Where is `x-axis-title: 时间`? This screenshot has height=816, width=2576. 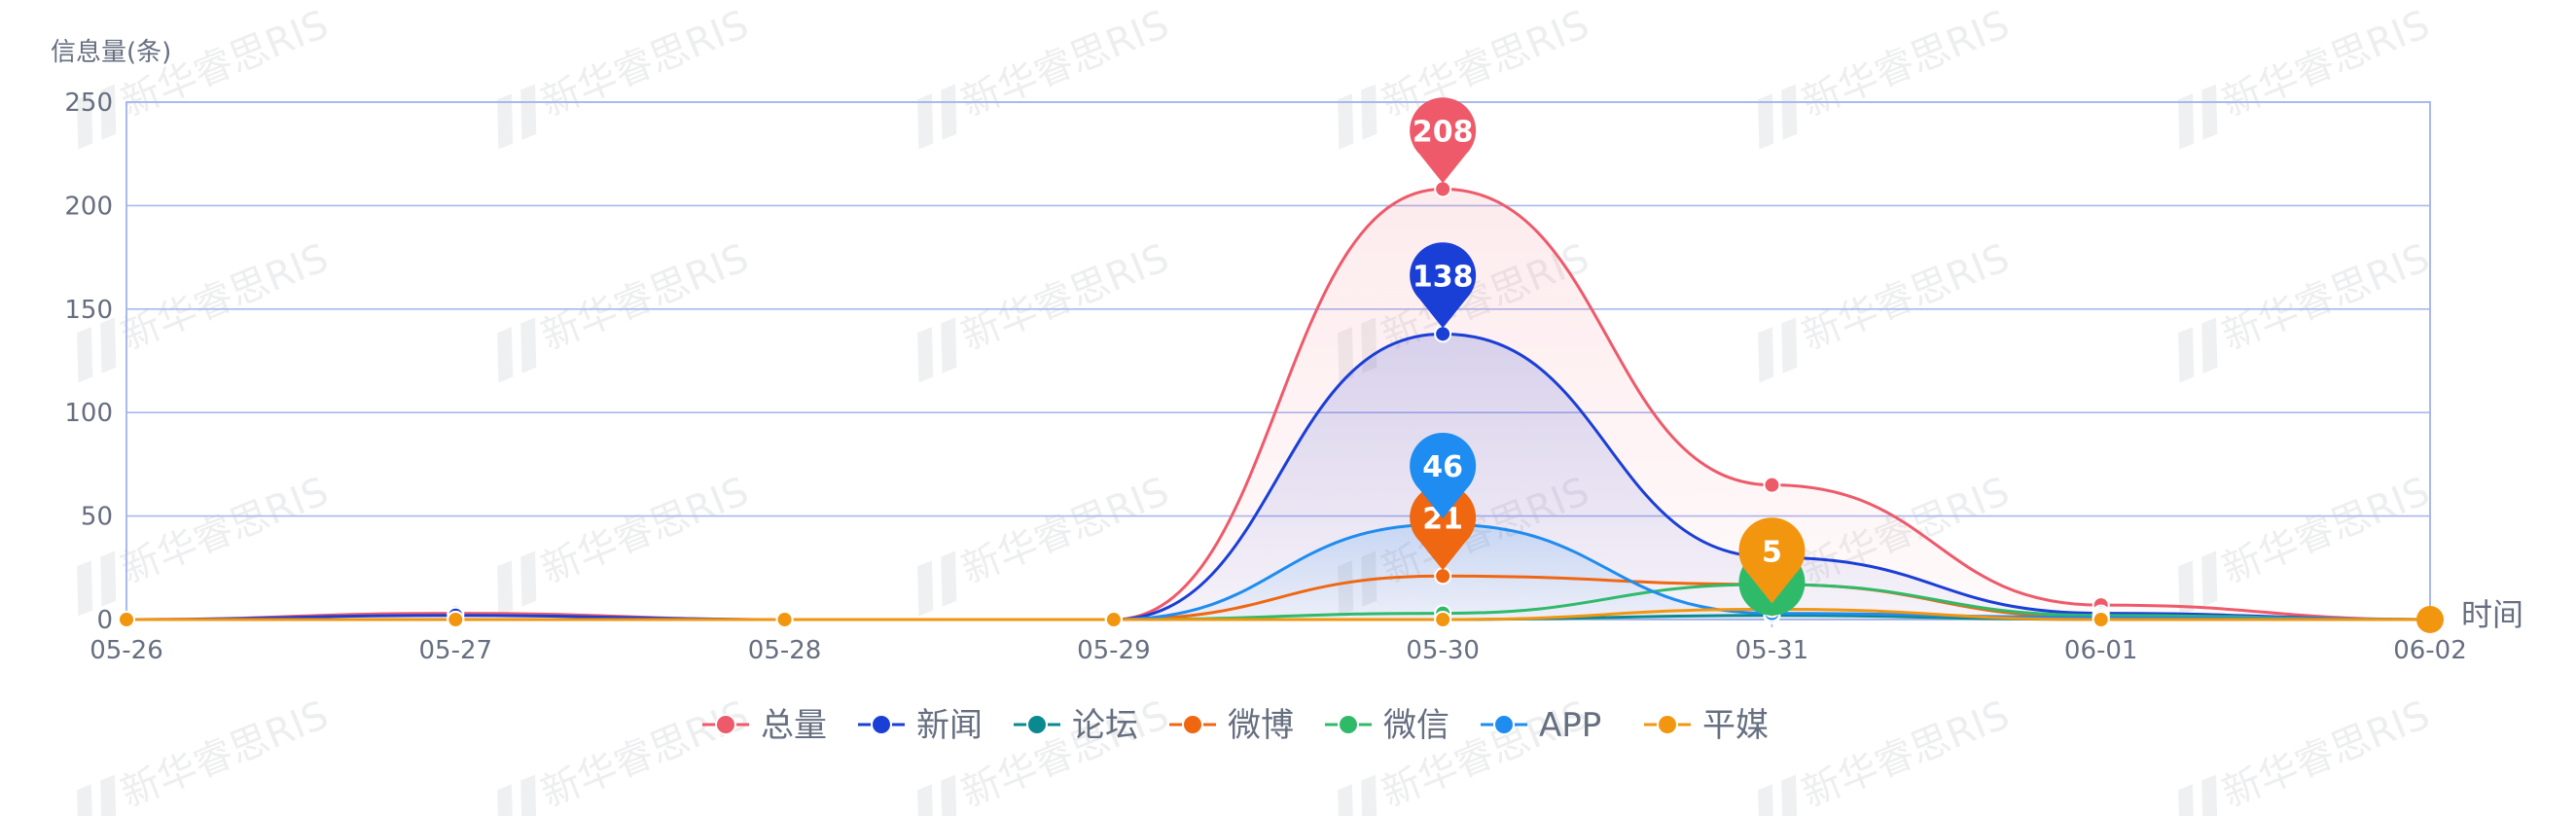
x-axis-title: 时间 is located at coordinates (2492, 614).